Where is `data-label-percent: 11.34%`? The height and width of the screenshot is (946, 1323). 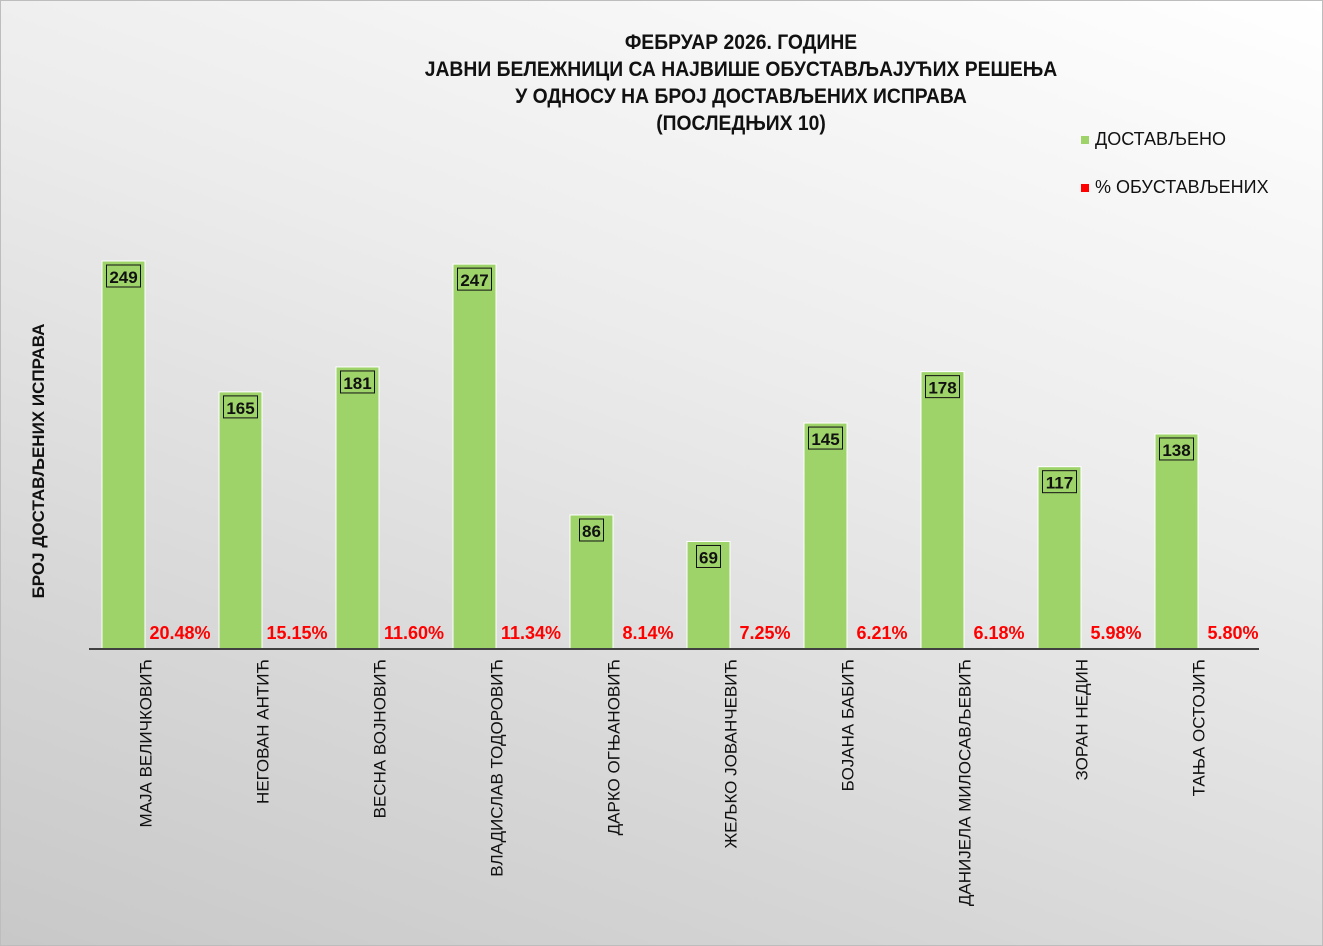 data-label-percent: 11.34% is located at coordinates (531, 633).